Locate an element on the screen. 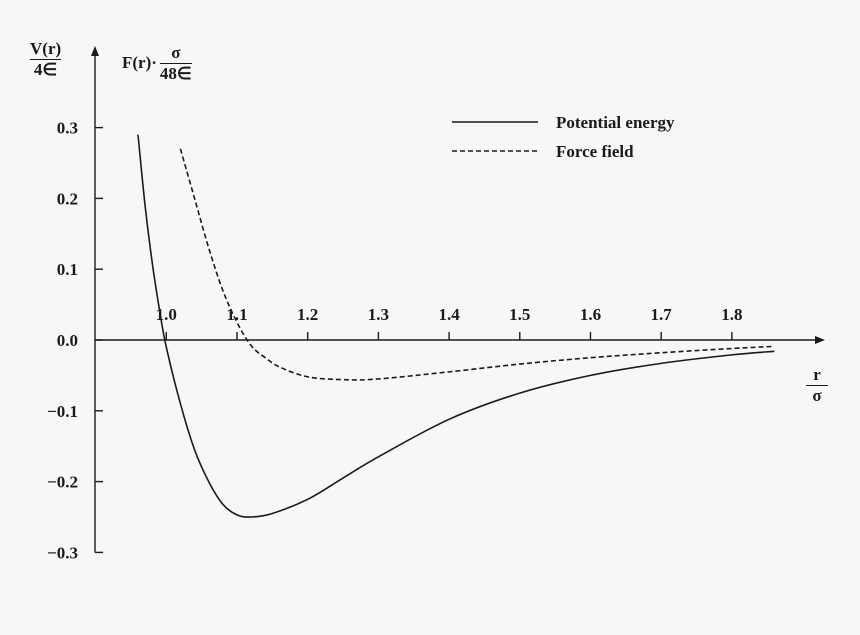  y-tick-label: 0.2 is located at coordinates (67, 198).